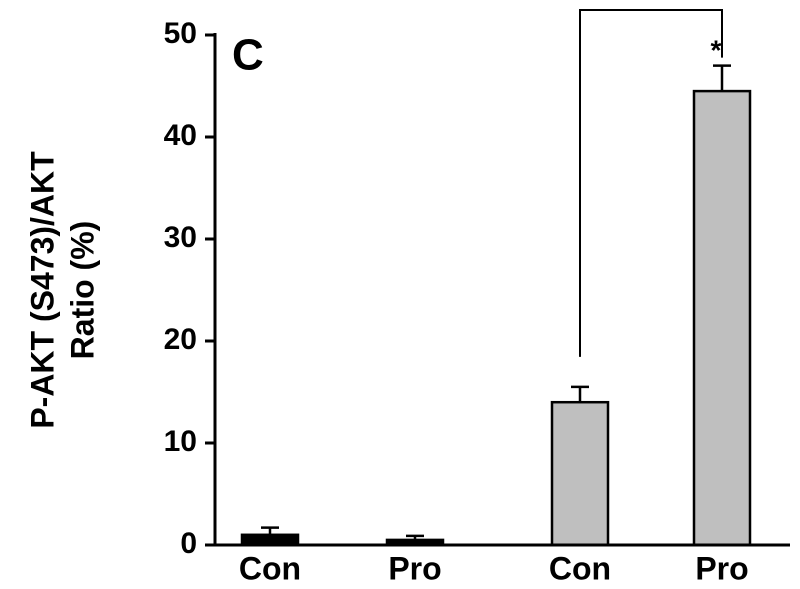 The image size is (800, 589). Describe the element at coordinates (248, 55) in the screenshot. I see `panel-label: C` at that location.